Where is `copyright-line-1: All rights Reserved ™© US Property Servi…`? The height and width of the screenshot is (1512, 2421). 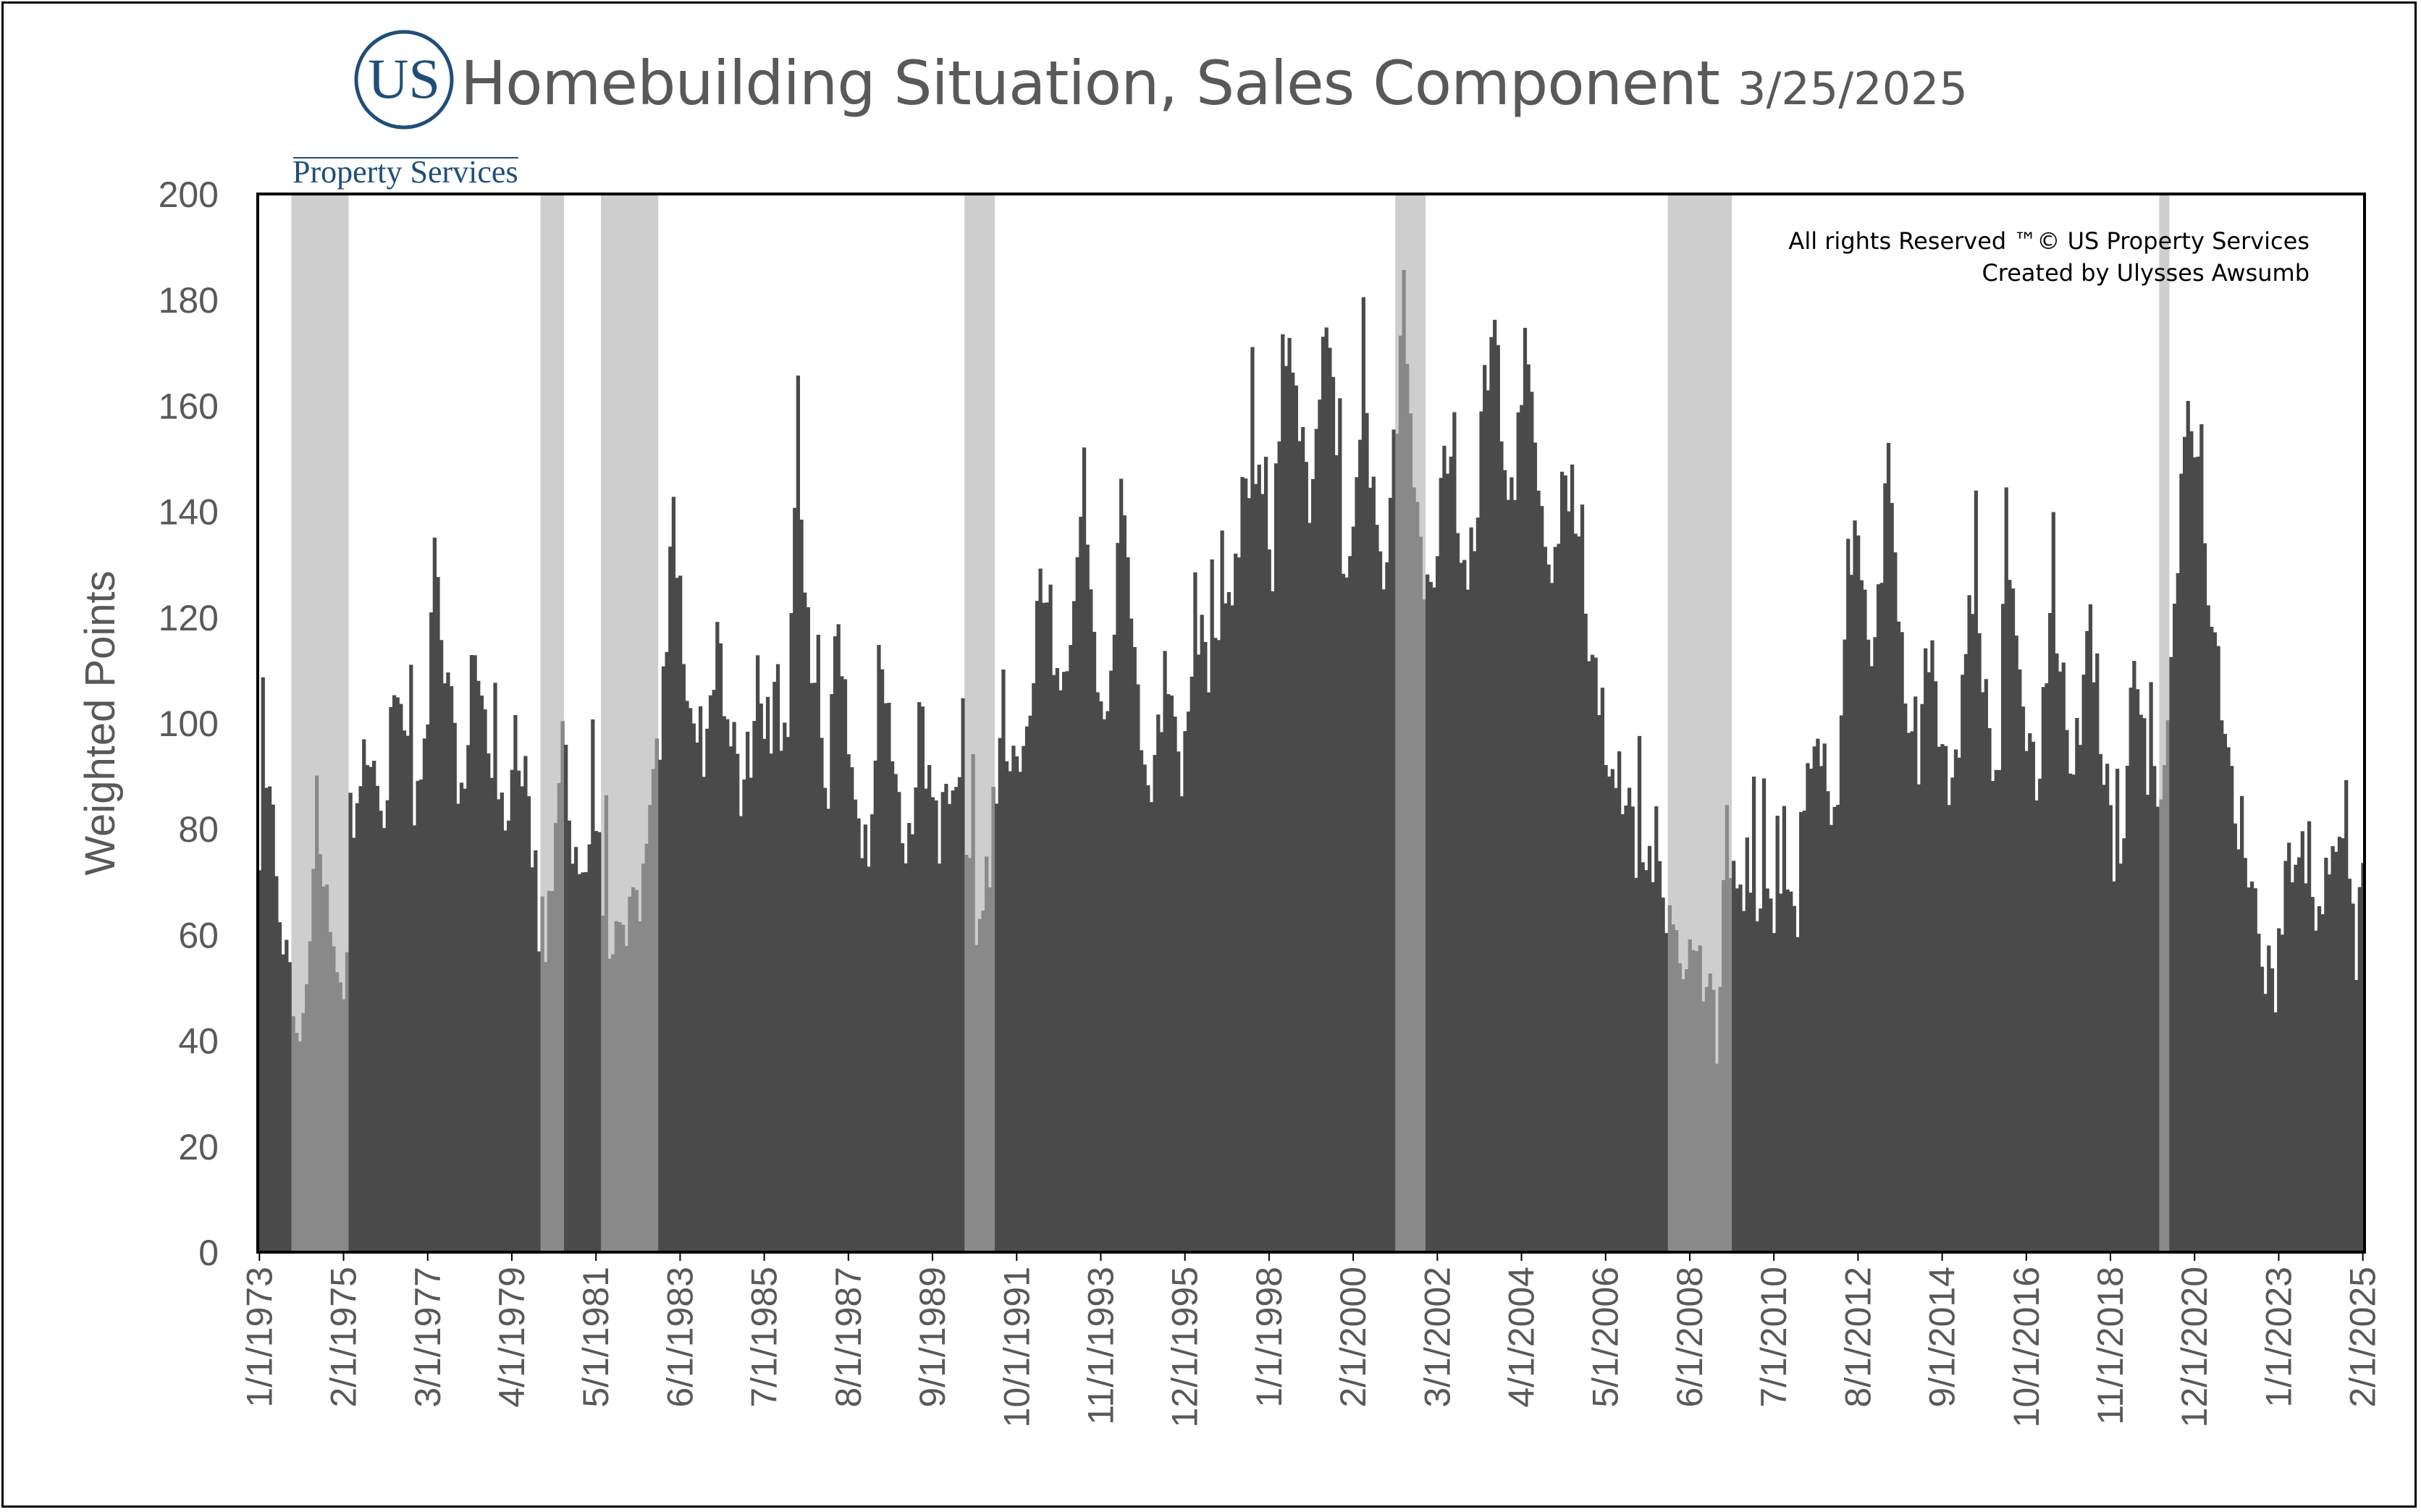 copyright-line-1: All rights Reserved ™© US Property Servi… is located at coordinates (2049, 241).